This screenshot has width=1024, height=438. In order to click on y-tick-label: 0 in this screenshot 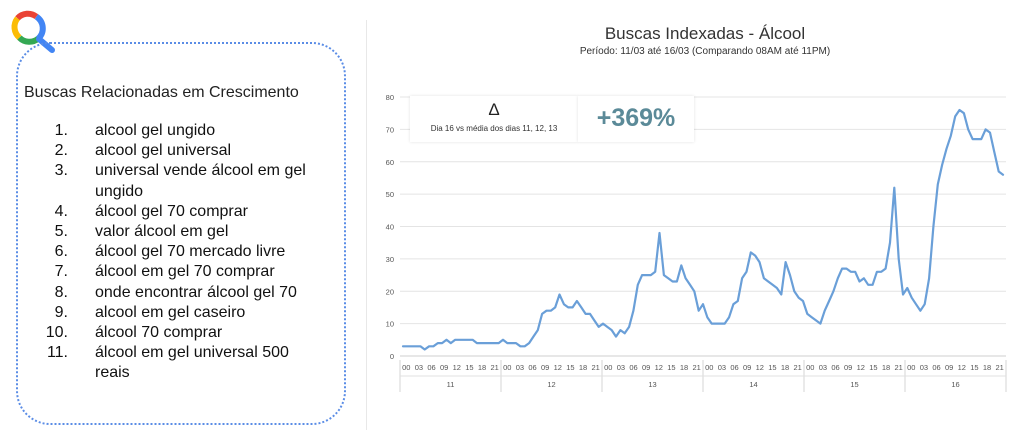, I will do `click(392, 356)`.